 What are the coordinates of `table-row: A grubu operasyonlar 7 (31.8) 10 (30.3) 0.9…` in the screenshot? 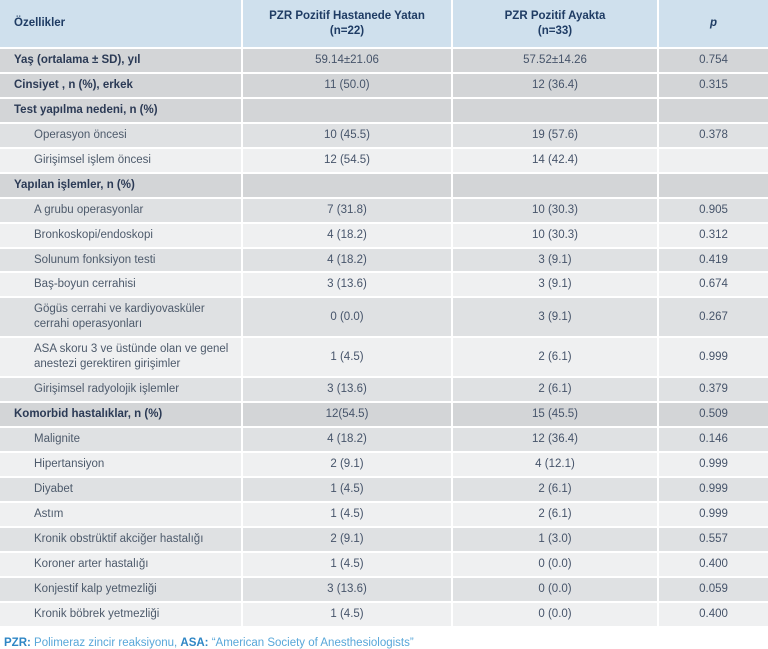 It's located at (384, 210).